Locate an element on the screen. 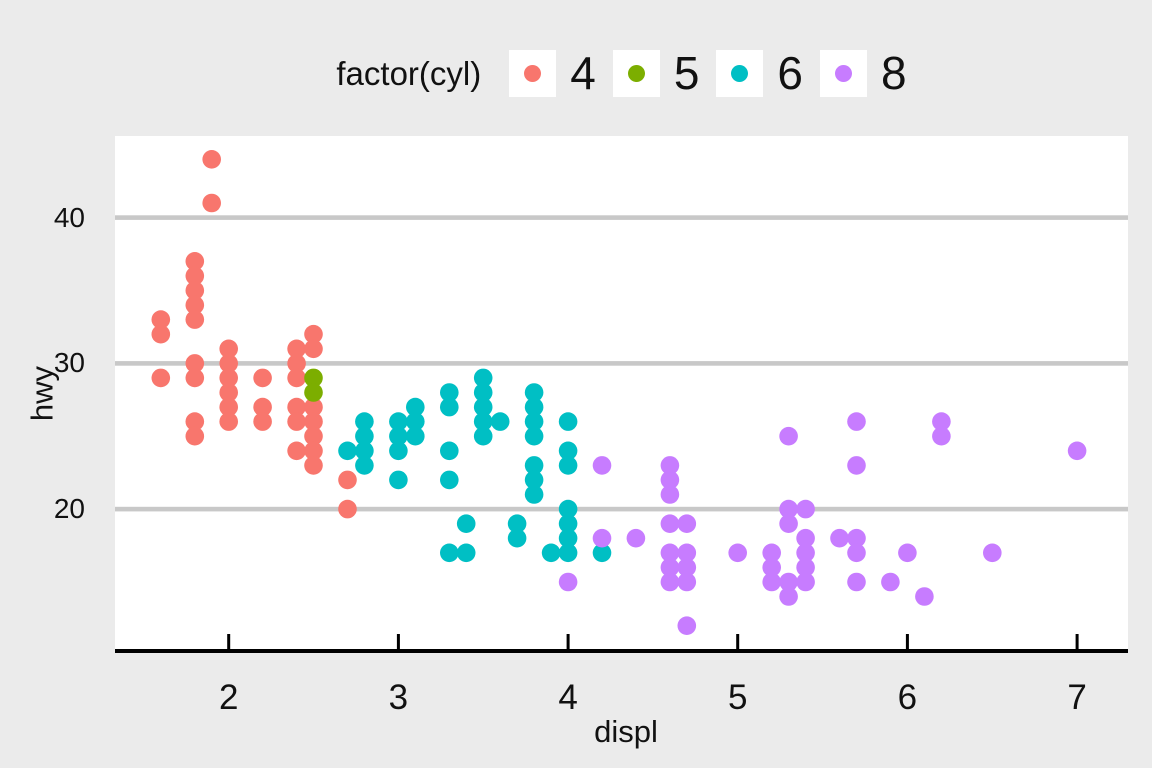  legend: factor(cyl) 4 5 6 8 is located at coordinates (621, 73).